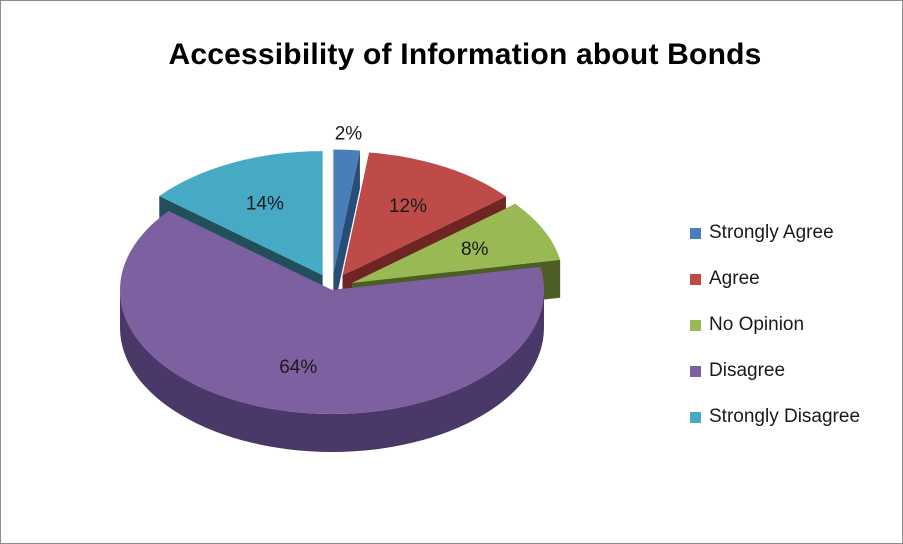 This screenshot has height=544, width=903. I want to click on legend-label: Strongly Agree, so click(771, 232).